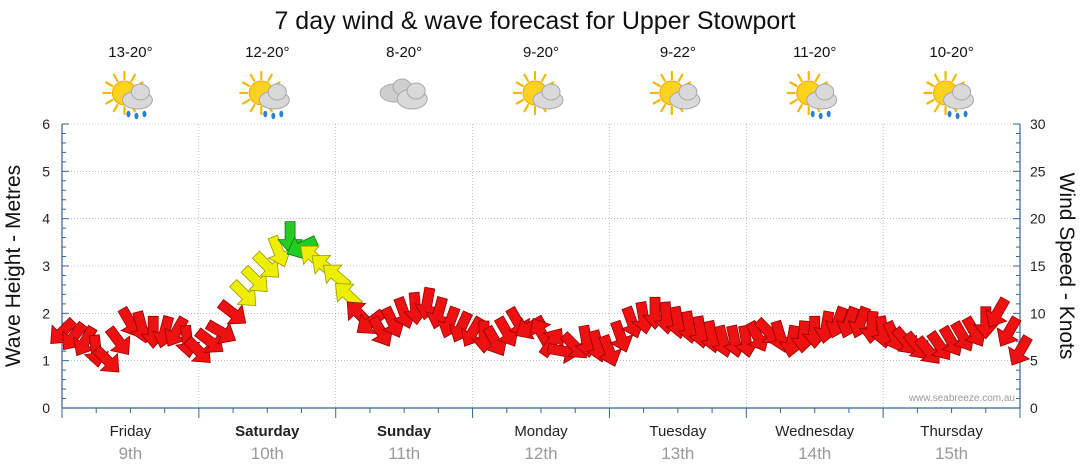 The image size is (1080, 475). Describe the element at coordinates (951, 453) in the screenshot. I see `day-date: 15th` at that location.